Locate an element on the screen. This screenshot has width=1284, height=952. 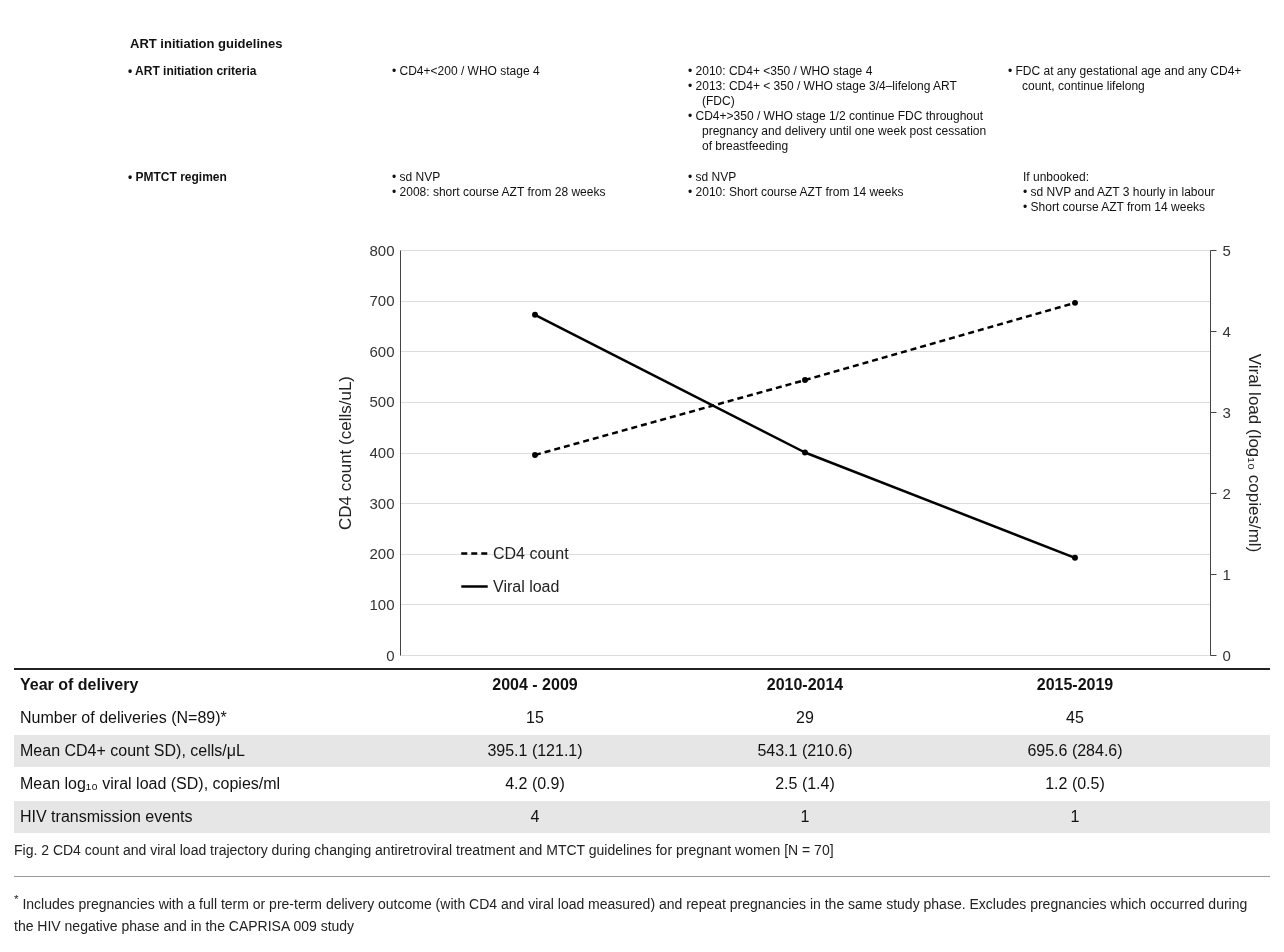
data-label: 2.5 (1.4) is located at coordinates (805, 784).